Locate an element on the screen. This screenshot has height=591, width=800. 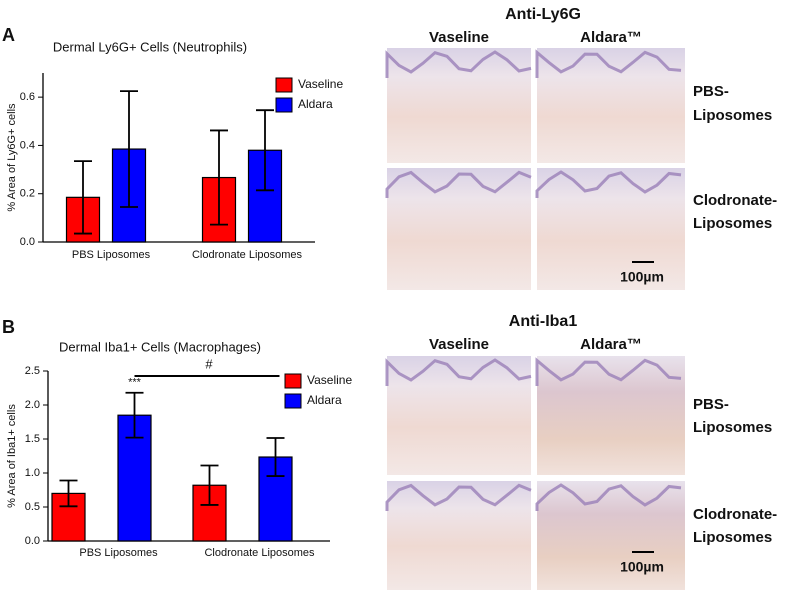
y-tick-label: 0.2 is located at coordinates (27, 194).